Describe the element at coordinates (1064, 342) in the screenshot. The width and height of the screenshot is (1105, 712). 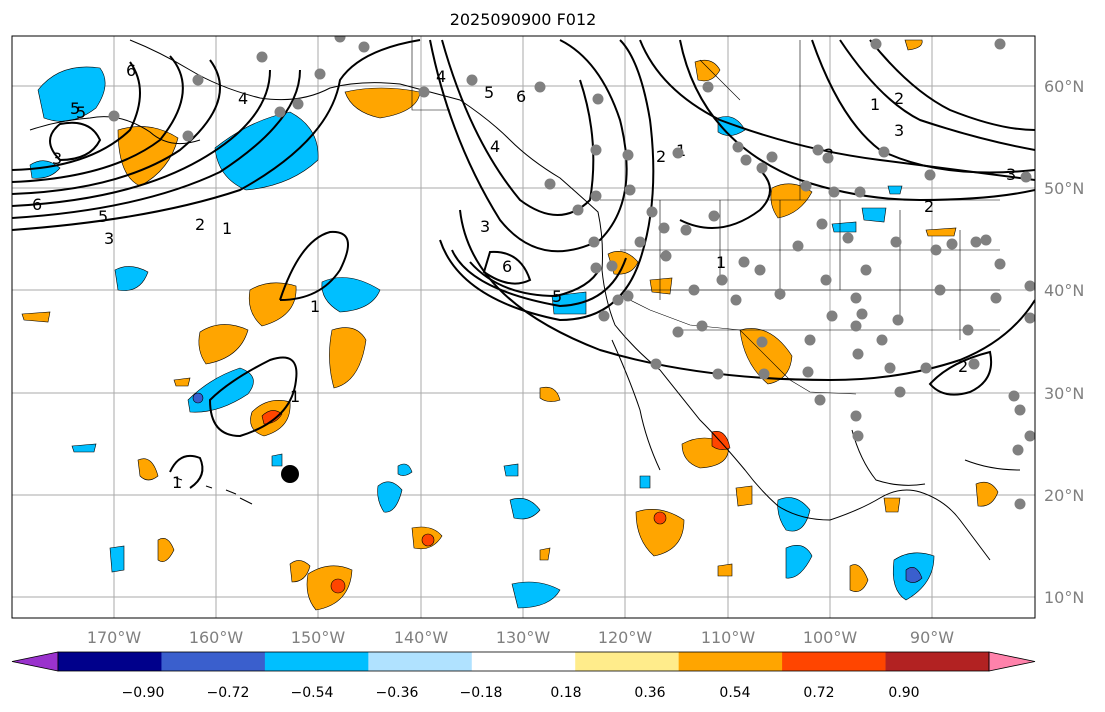
I see `latitude-labels: 60°N 50°N 40°N 30°N 20°N 10°N` at that location.